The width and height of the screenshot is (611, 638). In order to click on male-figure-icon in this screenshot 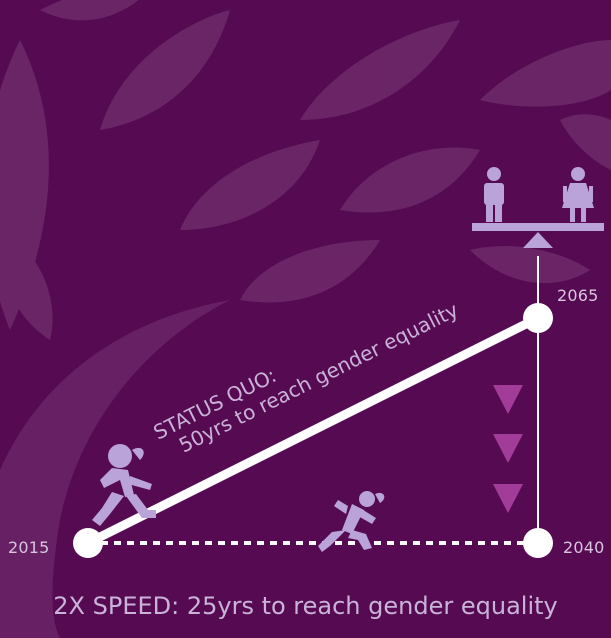, I will do `click(494, 194)`.